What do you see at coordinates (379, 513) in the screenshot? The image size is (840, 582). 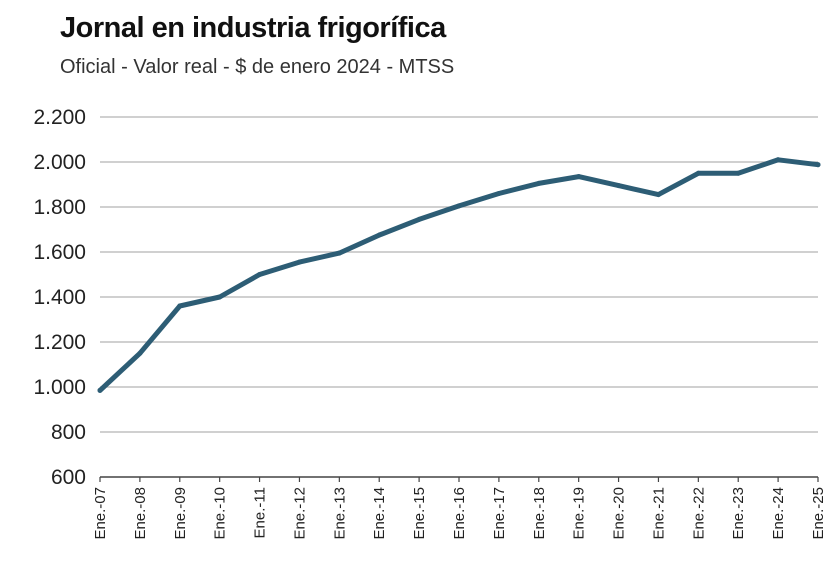 I see `x-tick-label: Ene.-14` at bounding box center [379, 513].